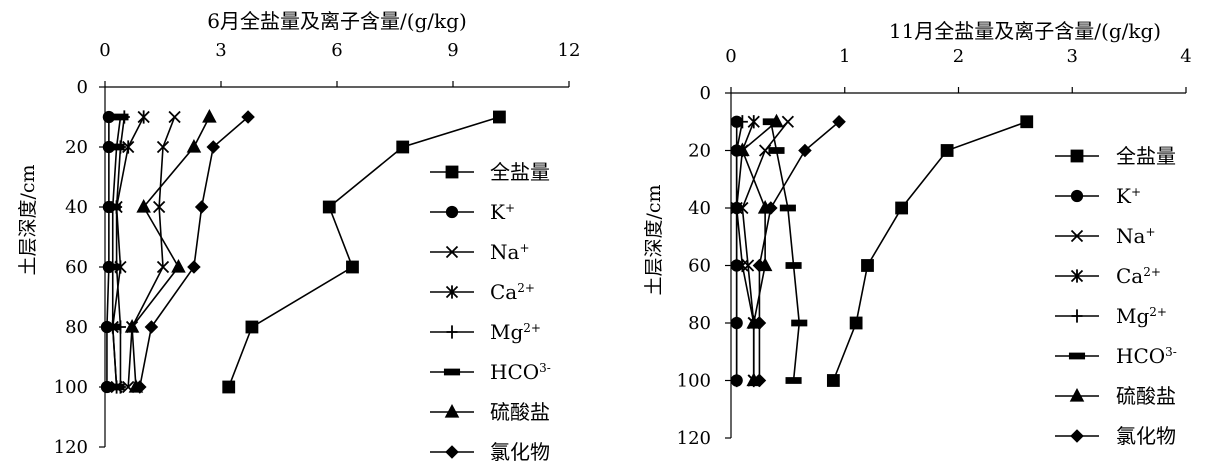  What do you see at coordinates (1141, 316) in the screenshot?
I see `legend-label: Mg2+` at bounding box center [1141, 316].